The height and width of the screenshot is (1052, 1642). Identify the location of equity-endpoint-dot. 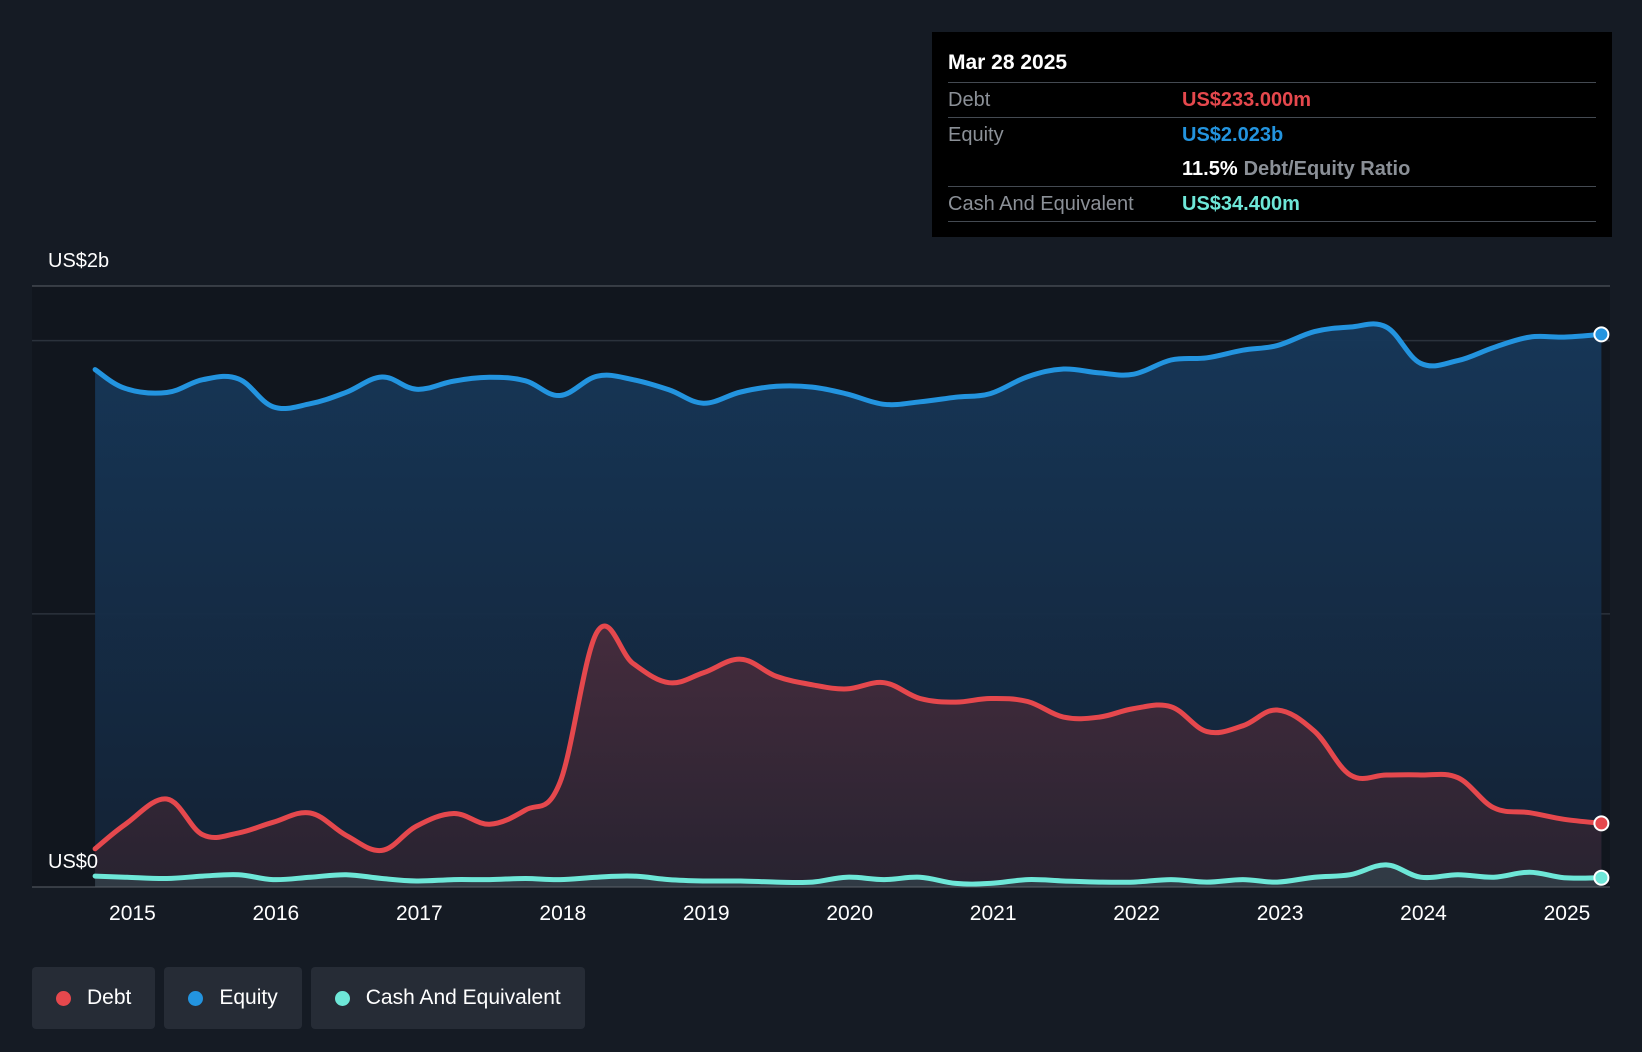
(1601, 334).